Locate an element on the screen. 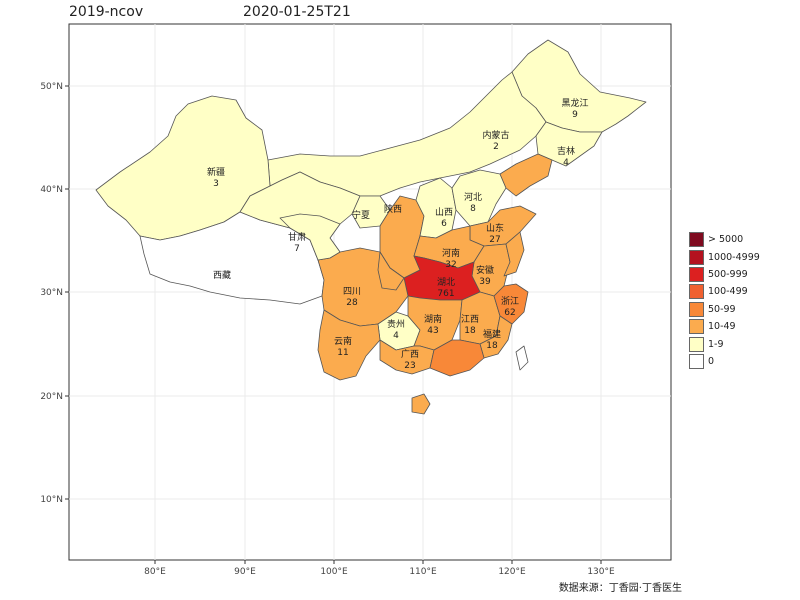 This screenshot has width=800, height=600. region-count: 3 is located at coordinates (216, 184).